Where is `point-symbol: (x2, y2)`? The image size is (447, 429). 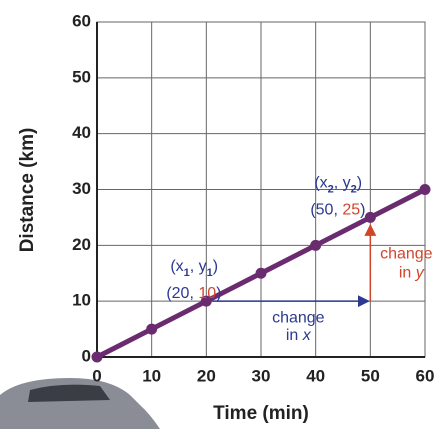
point-symbol: (x2, y2) is located at coordinates (338, 185).